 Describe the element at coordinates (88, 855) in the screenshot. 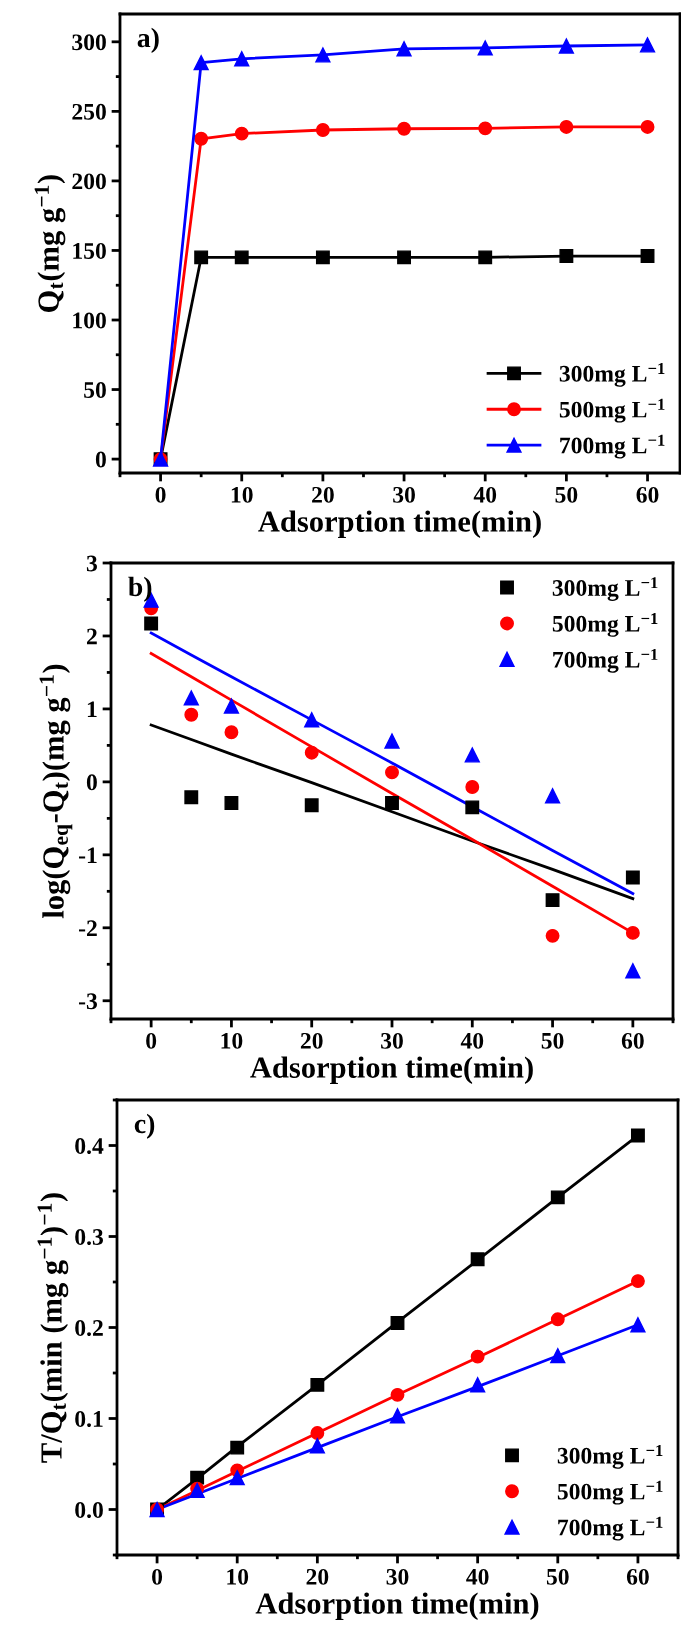

I see `y-tick-label: -1` at that location.